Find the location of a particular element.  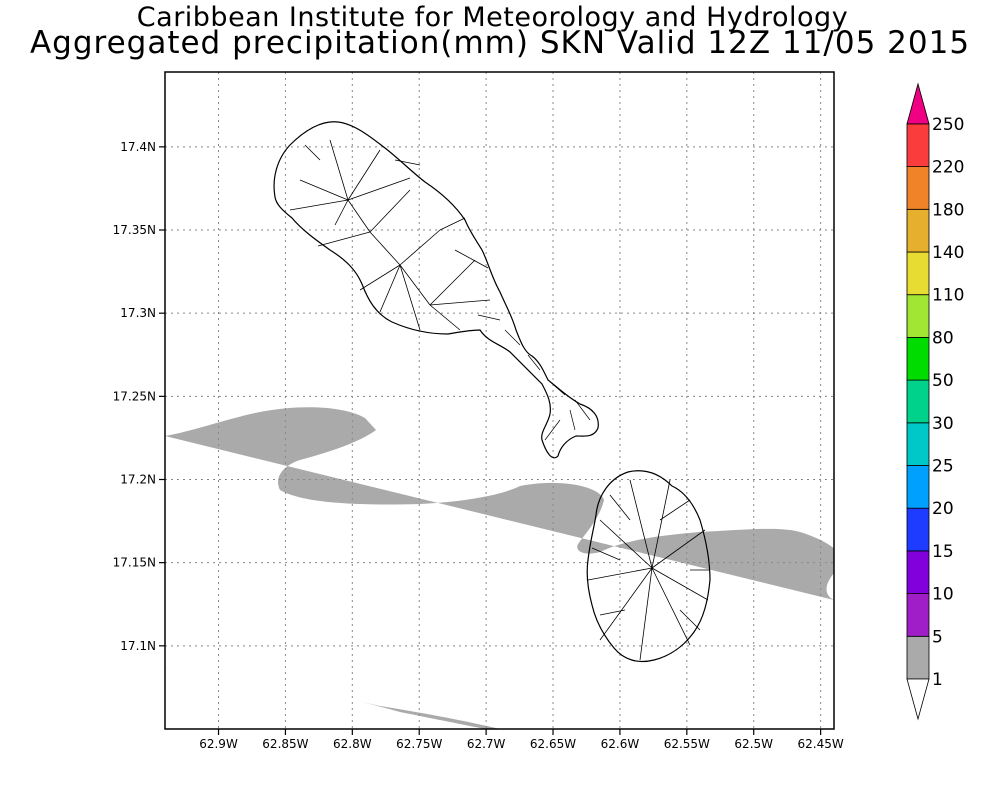

lon-tick-label: 62.8W is located at coordinates (352, 744).